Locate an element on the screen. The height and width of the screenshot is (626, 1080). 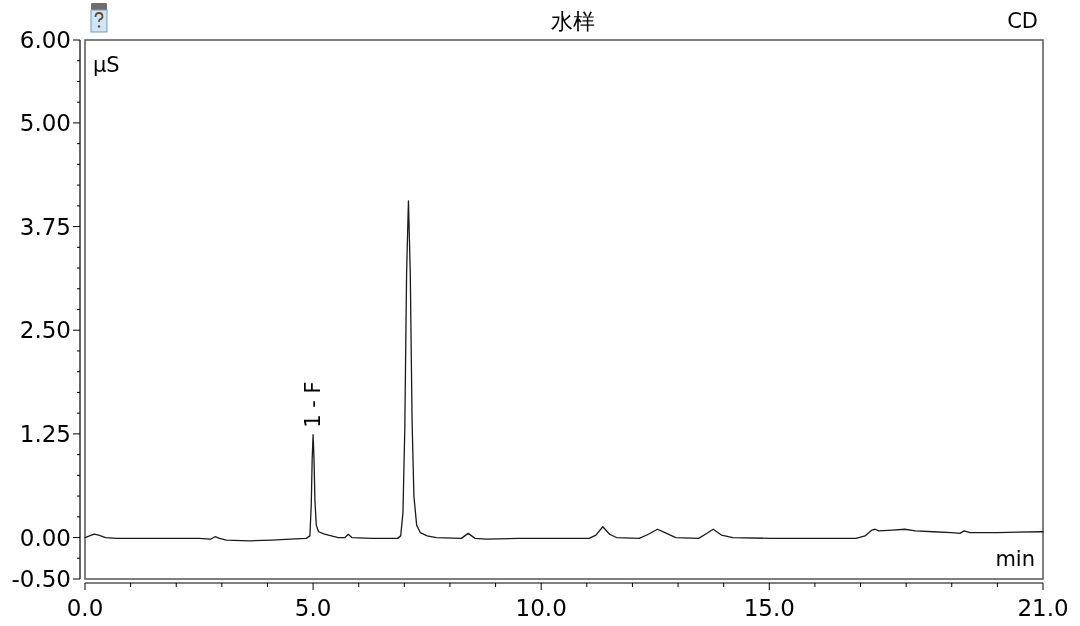
y-tick-label: 6.00 is located at coordinates (45, 40).